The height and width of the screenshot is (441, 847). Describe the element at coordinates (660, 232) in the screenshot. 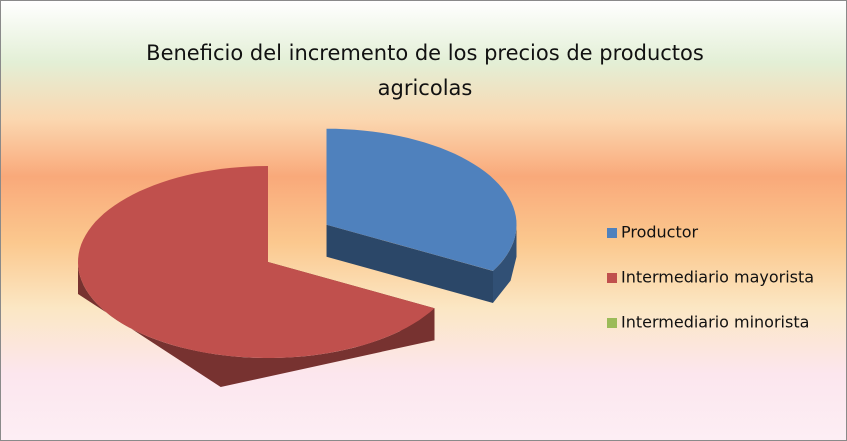

I see `legend-label: Productor` at that location.